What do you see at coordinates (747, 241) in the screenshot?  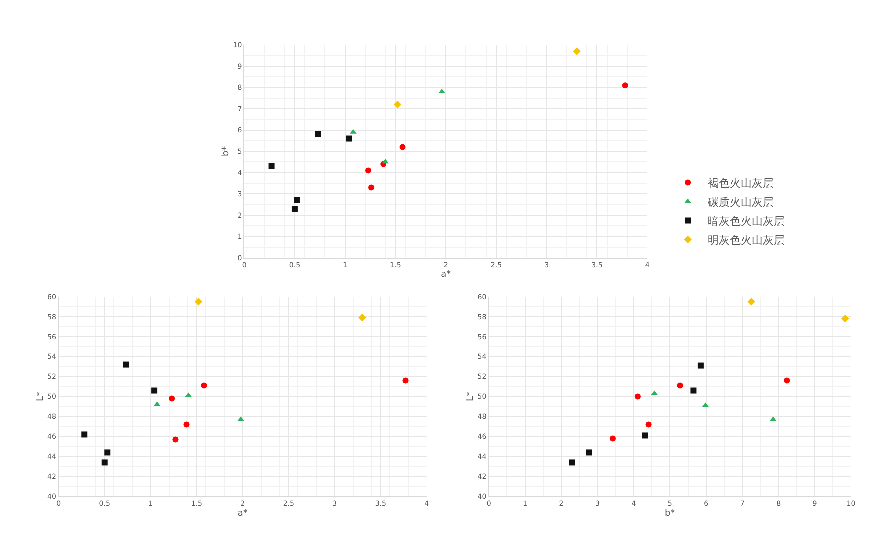 I see `legend-label: 明灰色火山灰层` at bounding box center [747, 241].